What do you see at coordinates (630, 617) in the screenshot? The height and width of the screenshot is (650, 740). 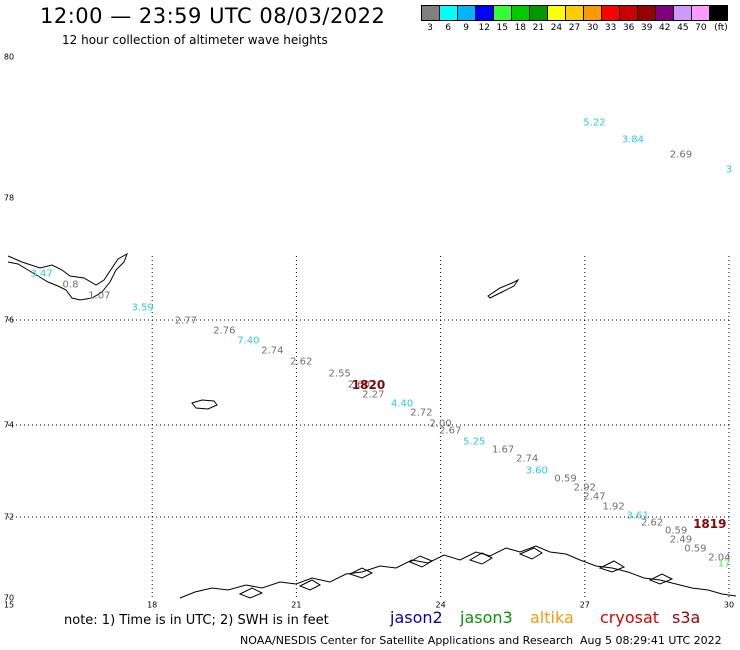 I see `satellite-label-cryosat: cryosat` at bounding box center [630, 617].